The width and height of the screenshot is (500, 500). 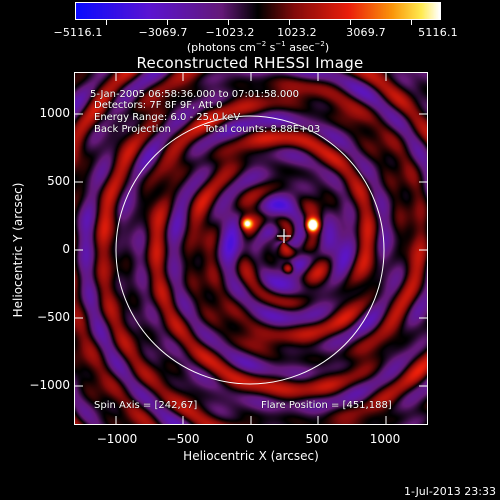 I want to click on x-axis-label: Heliocentric X (arcsec), so click(x=251, y=456).